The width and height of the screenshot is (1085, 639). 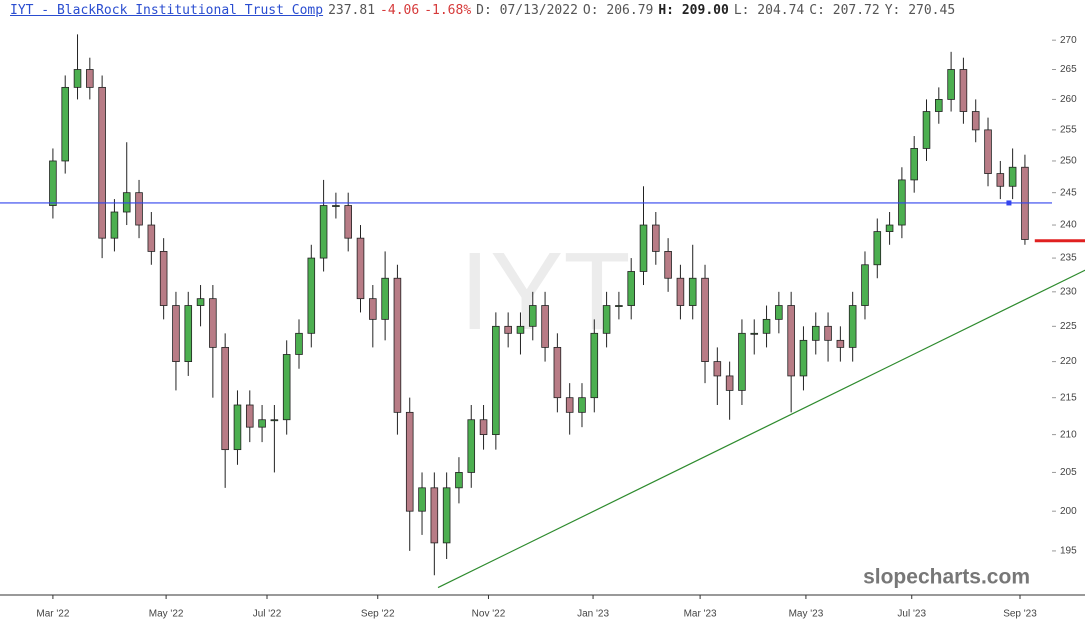 What do you see at coordinates (1068, 161) in the screenshot?
I see `y-tick-label: 250` at bounding box center [1068, 161].